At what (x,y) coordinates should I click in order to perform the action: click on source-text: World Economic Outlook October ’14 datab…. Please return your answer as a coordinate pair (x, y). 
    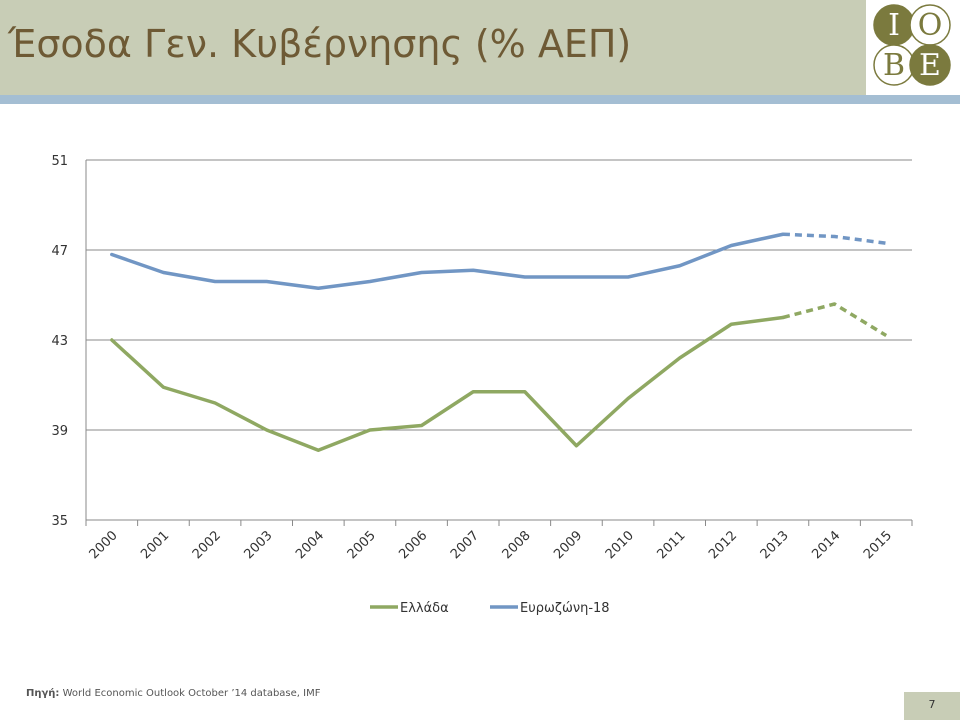
    Looking at the image, I should click on (191, 693).